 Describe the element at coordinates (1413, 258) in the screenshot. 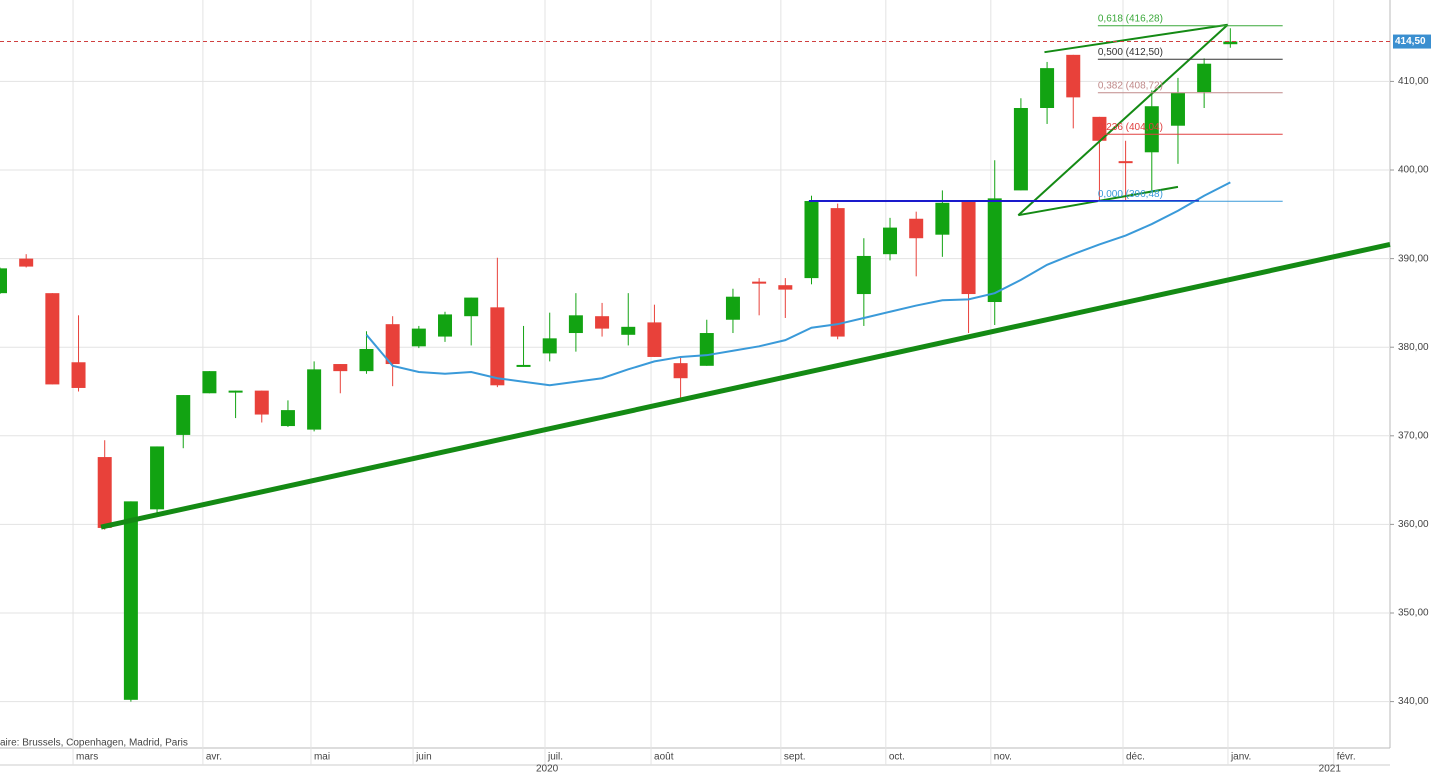

I see `y-tick-label: 390,00` at that location.